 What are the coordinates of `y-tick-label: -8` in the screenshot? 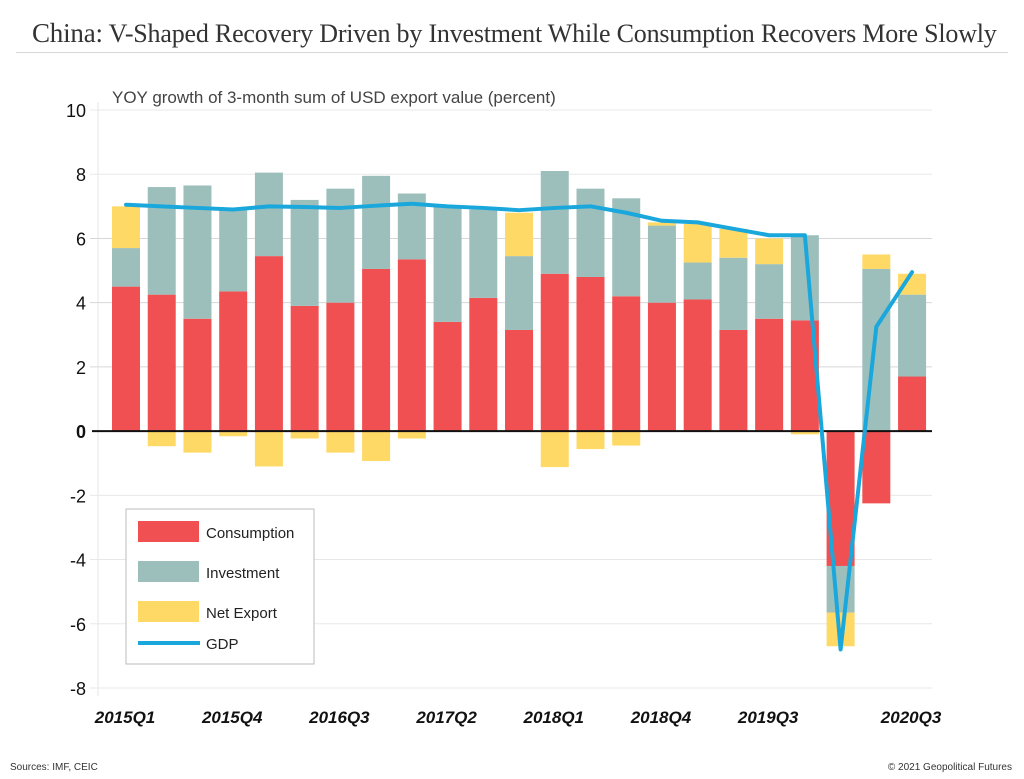 It's located at (78, 689).